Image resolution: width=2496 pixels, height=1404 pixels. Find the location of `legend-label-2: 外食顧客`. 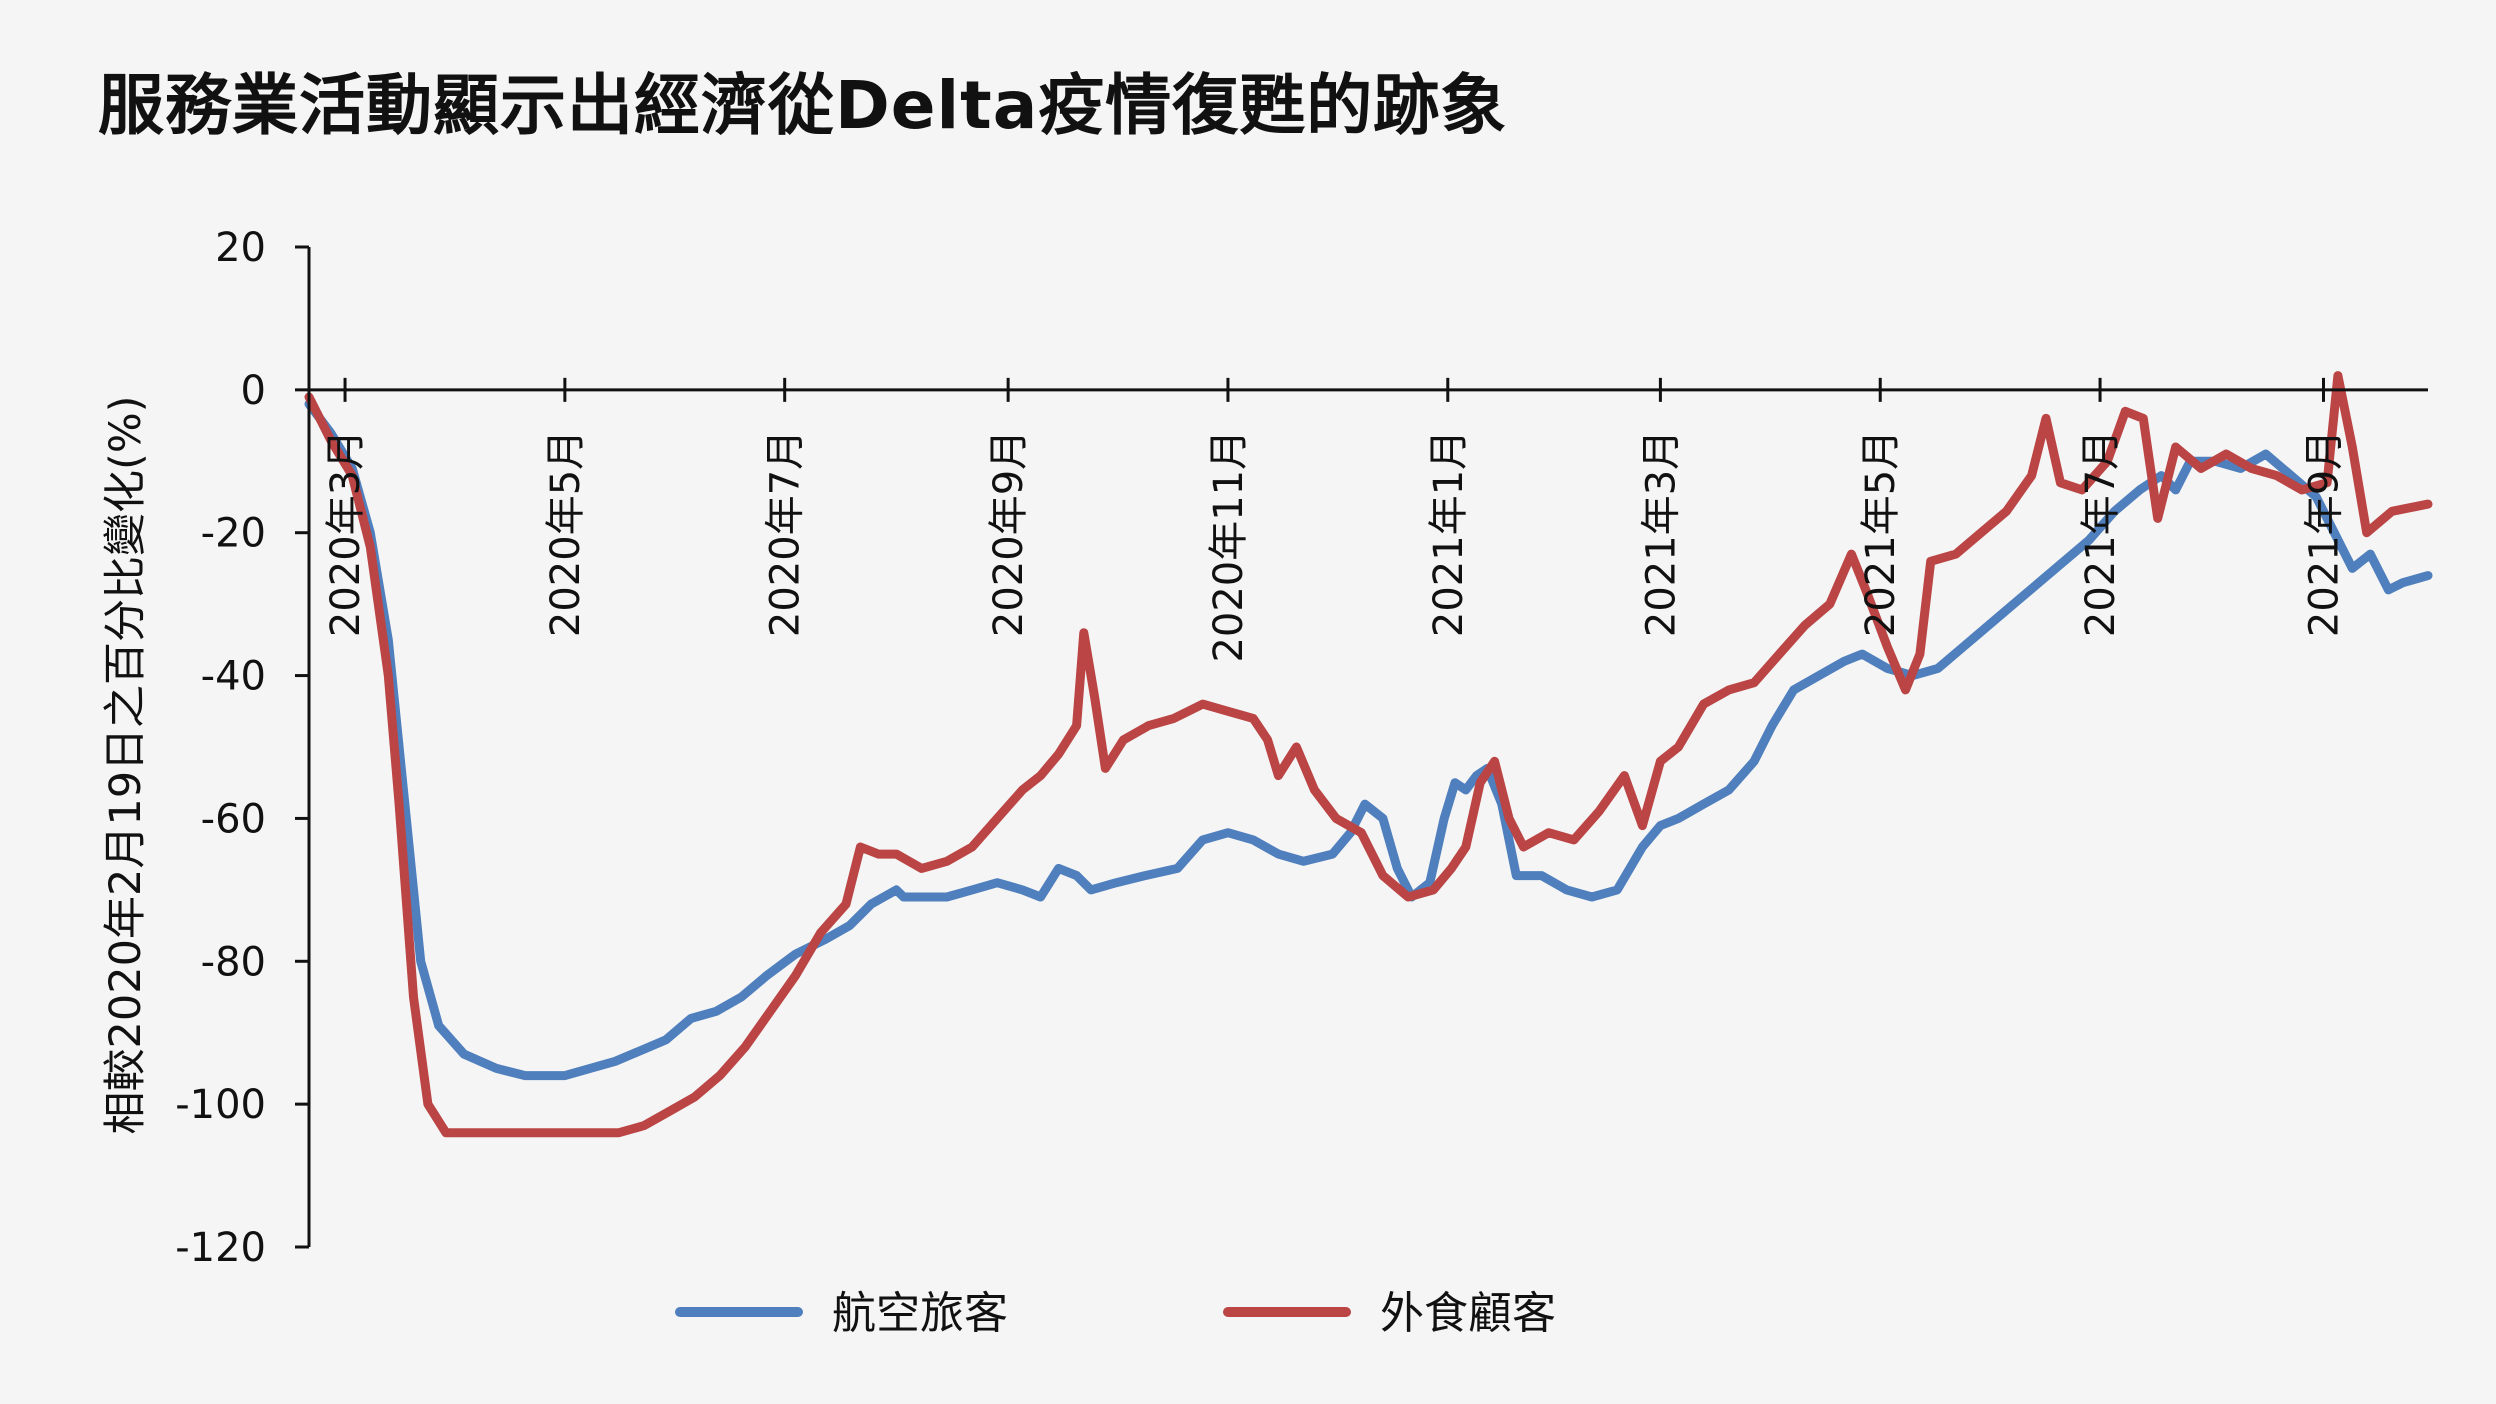

legend-label-2: 外食顧客 is located at coordinates (1468, 1313).